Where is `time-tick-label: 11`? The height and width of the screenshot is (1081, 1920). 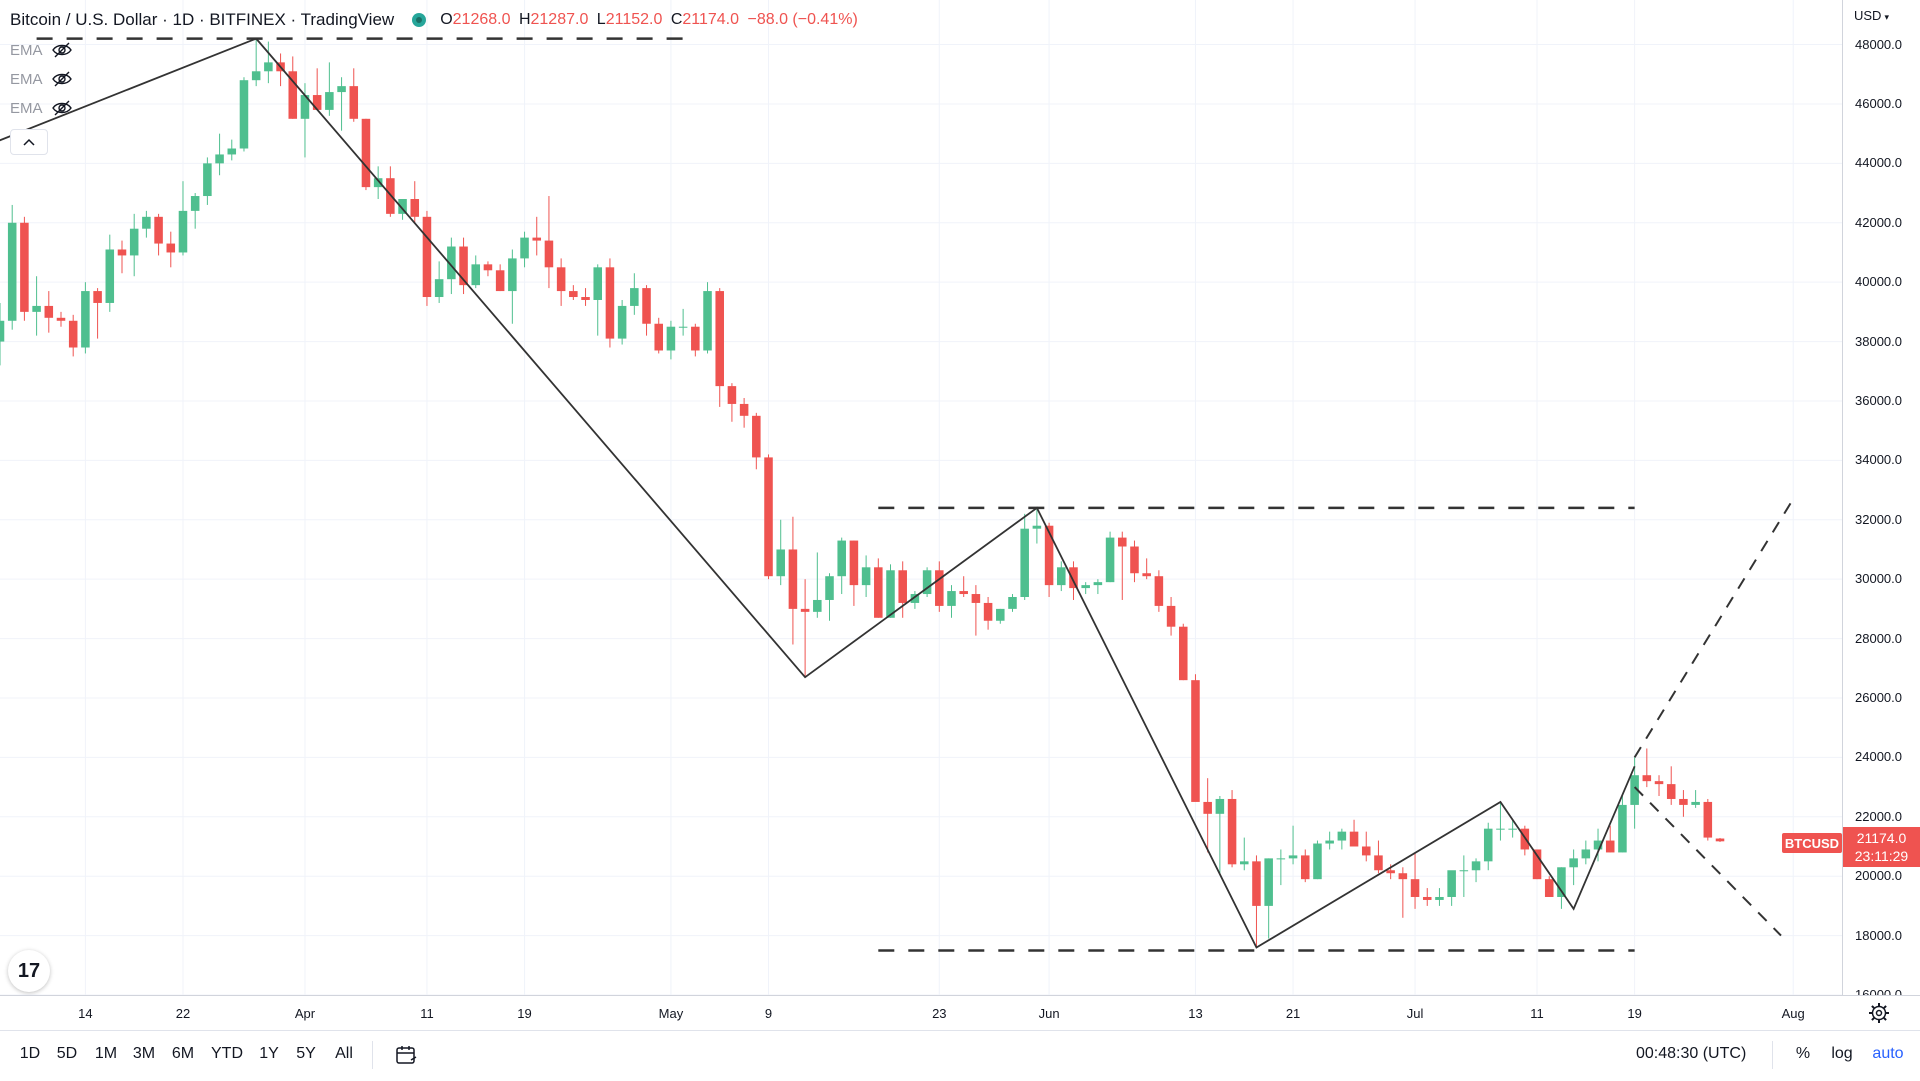
time-tick-label: 11 is located at coordinates (1537, 1013).